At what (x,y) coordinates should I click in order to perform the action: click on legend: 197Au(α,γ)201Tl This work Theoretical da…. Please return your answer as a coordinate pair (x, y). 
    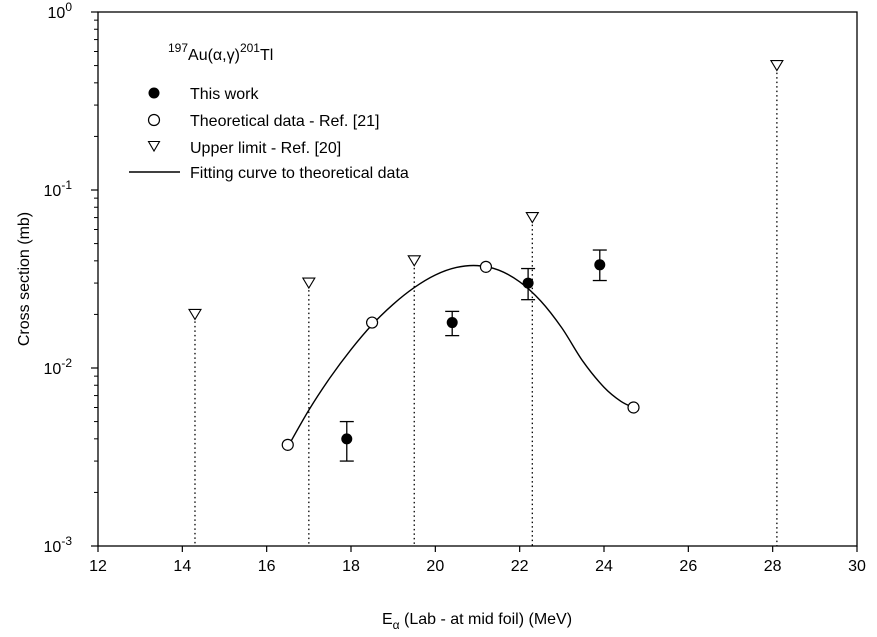
    Looking at the image, I should click on (269, 111).